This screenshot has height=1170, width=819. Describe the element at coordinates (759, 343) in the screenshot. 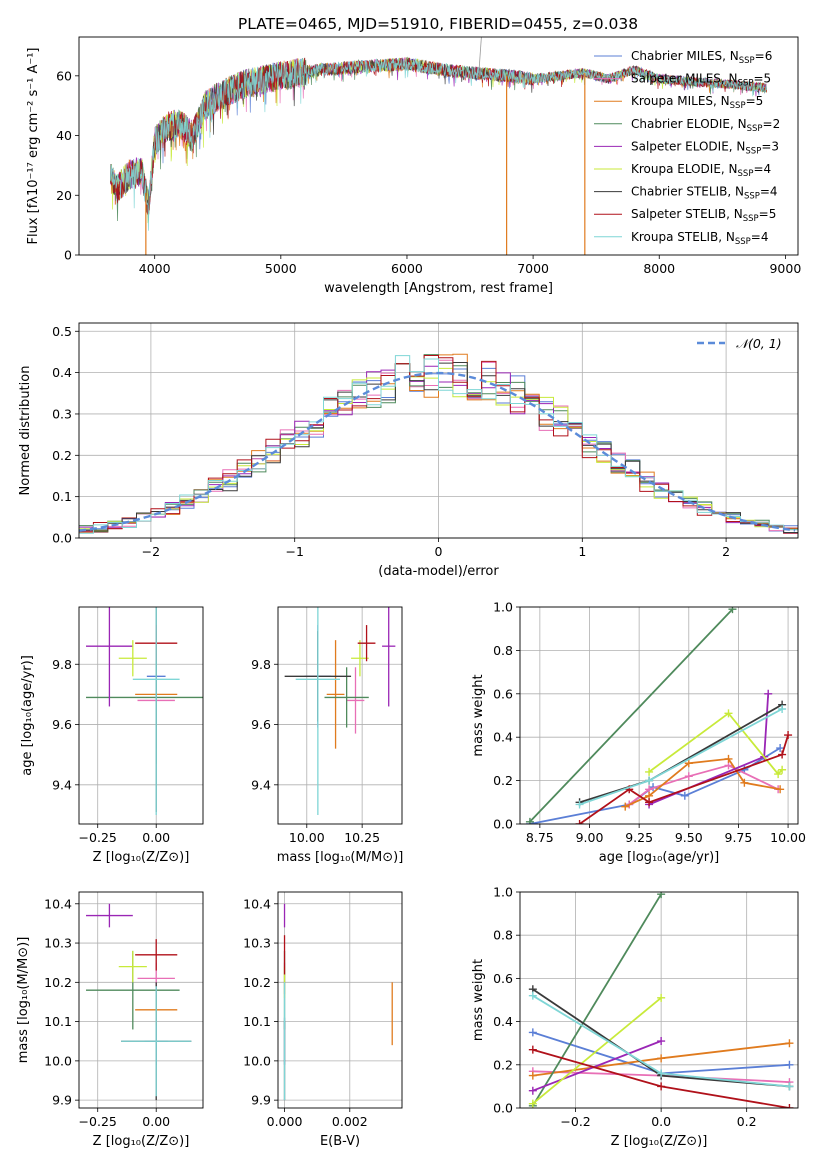

I see `legend-label-normal: 𝒩(0, 1)` at that location.